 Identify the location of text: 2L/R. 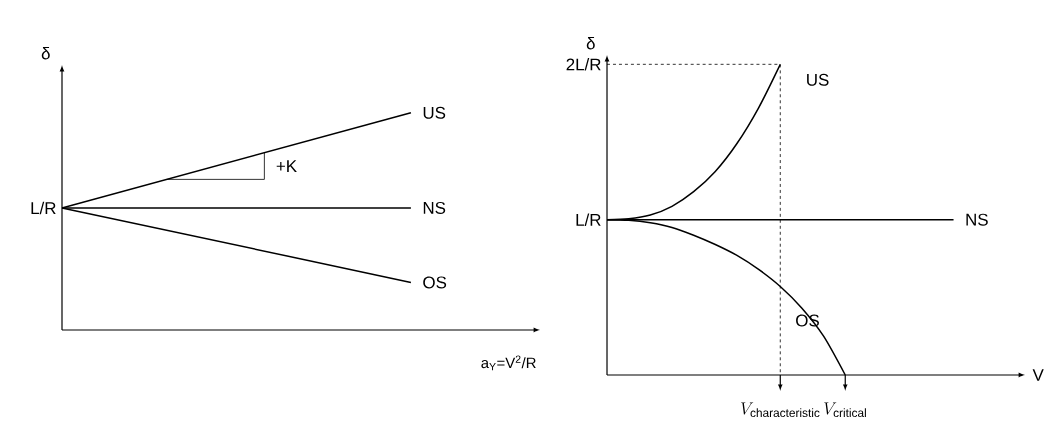
(583, 64).